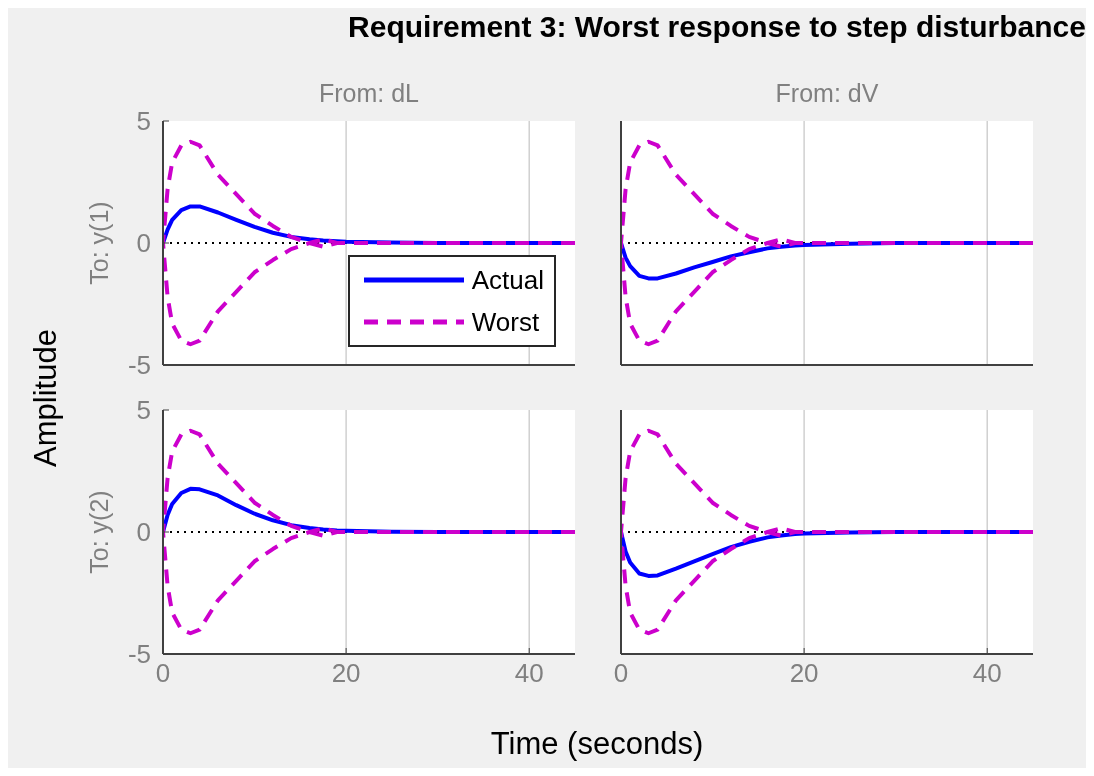 The width and height of the screenshot is (1094, 776). Describe the element at coordinates (597, 744) in the screenshot. I see `text: Time (seconds)` at that location.